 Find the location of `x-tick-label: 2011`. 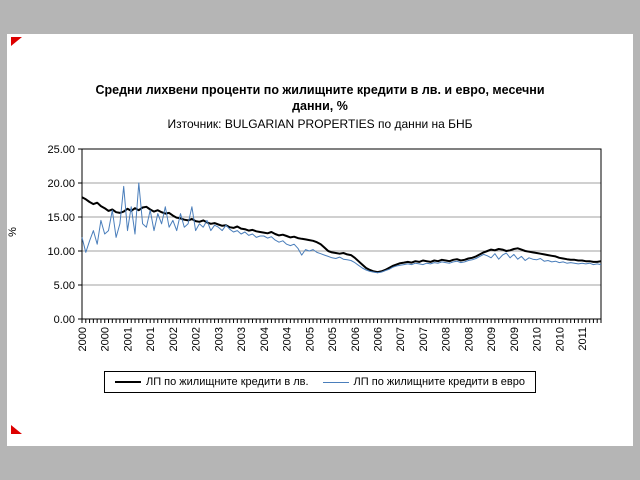

x-tick-label: 2011 is located at coordinates (583, 339).